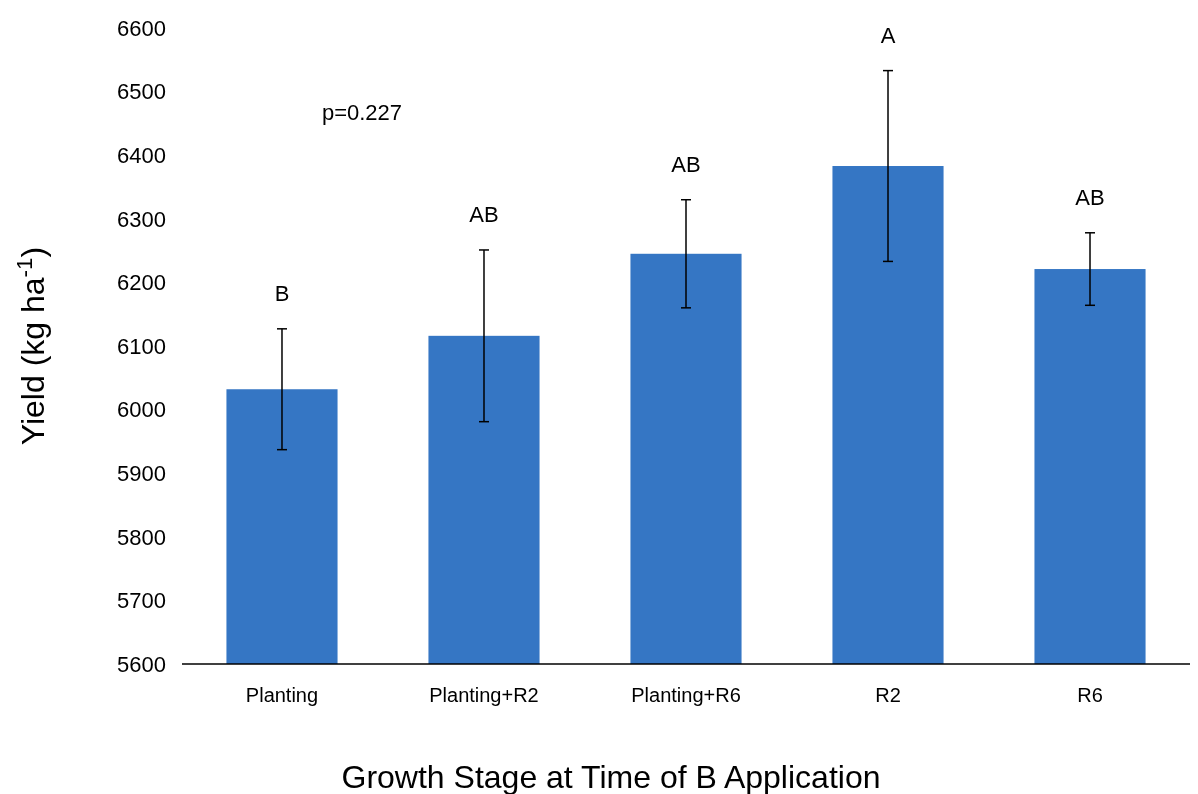 The image size is (1198, 794). Describe the element at coordinates (484, 695) in the screenshot. I see `x-tick-label: Planting+R2` at that location.